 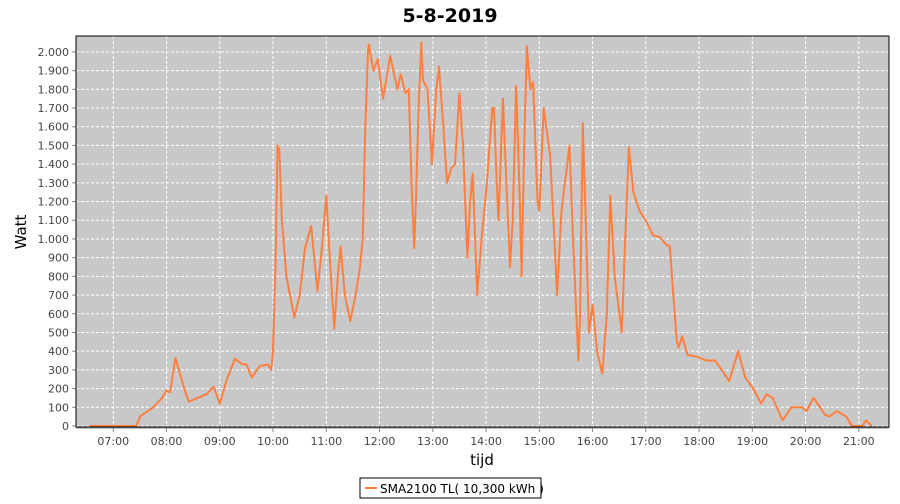 What do you see at coordinates (54, 145) in the screenshot?
I see `y-tick-label: 1.500` at bounding box center [54, 145].